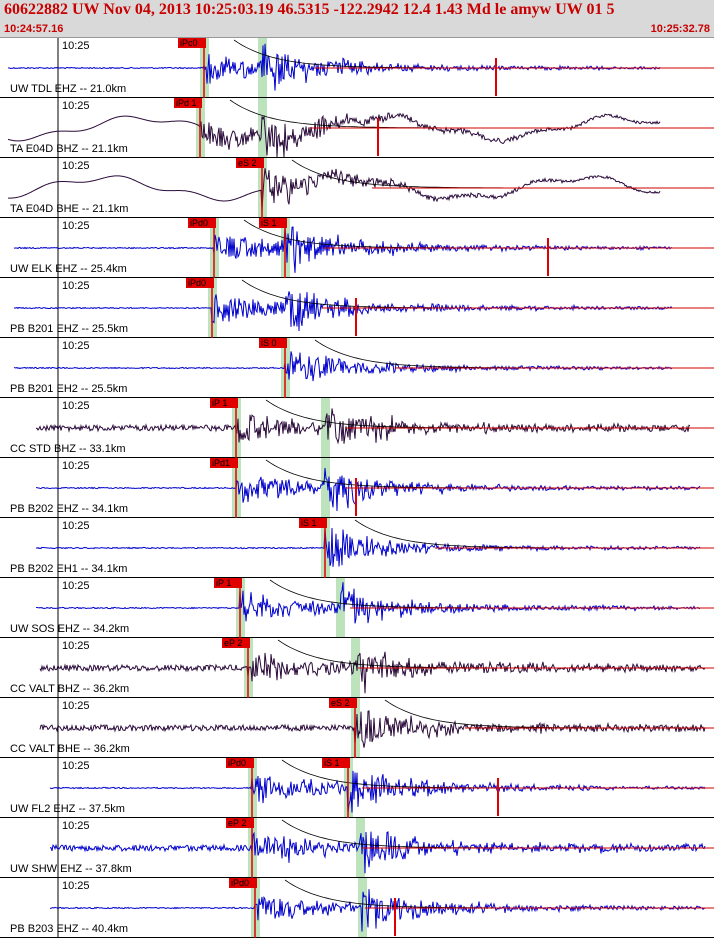  Describe the element at coordinates (68, 389) in the screenshot. I see `station-label: PB B201 EH2 -- 25.5km` at that location.